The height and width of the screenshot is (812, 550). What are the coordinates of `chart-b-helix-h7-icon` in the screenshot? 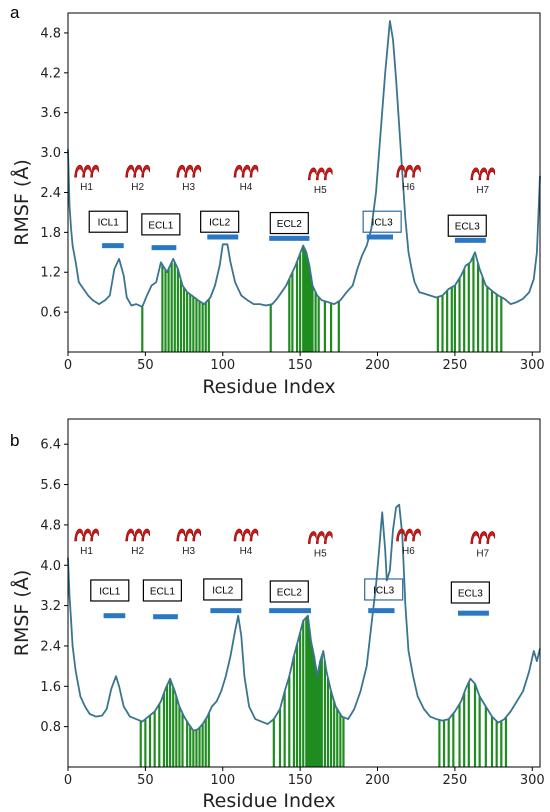 It's located at (483, 537).